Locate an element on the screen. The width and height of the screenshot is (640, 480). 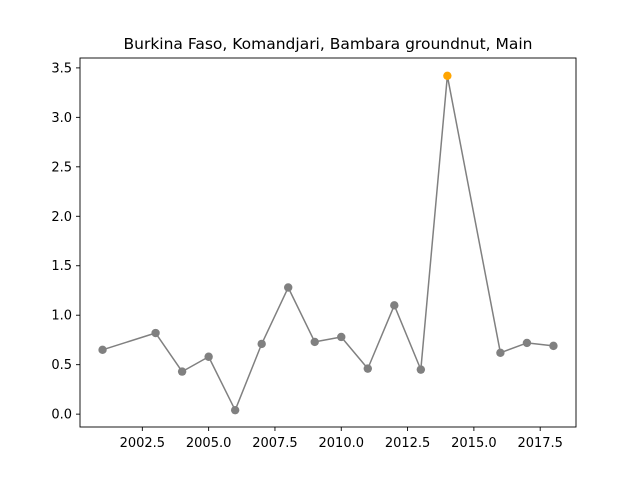
x-tick-label: 2005.0 is located at coordinates (209, 443).